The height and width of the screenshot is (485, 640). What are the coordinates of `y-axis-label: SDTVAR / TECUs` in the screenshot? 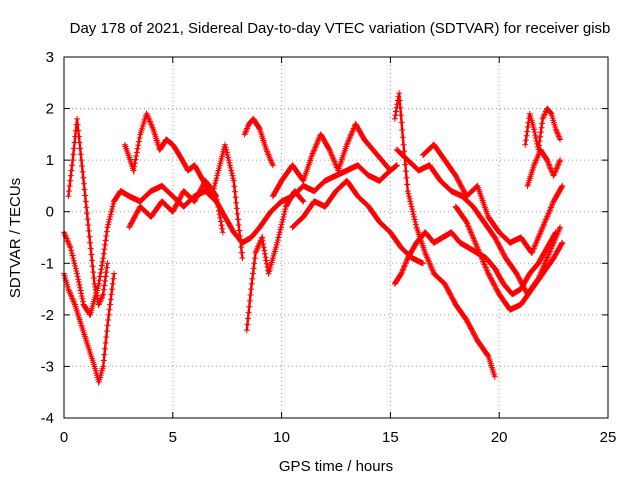 It's located at (15, 238).